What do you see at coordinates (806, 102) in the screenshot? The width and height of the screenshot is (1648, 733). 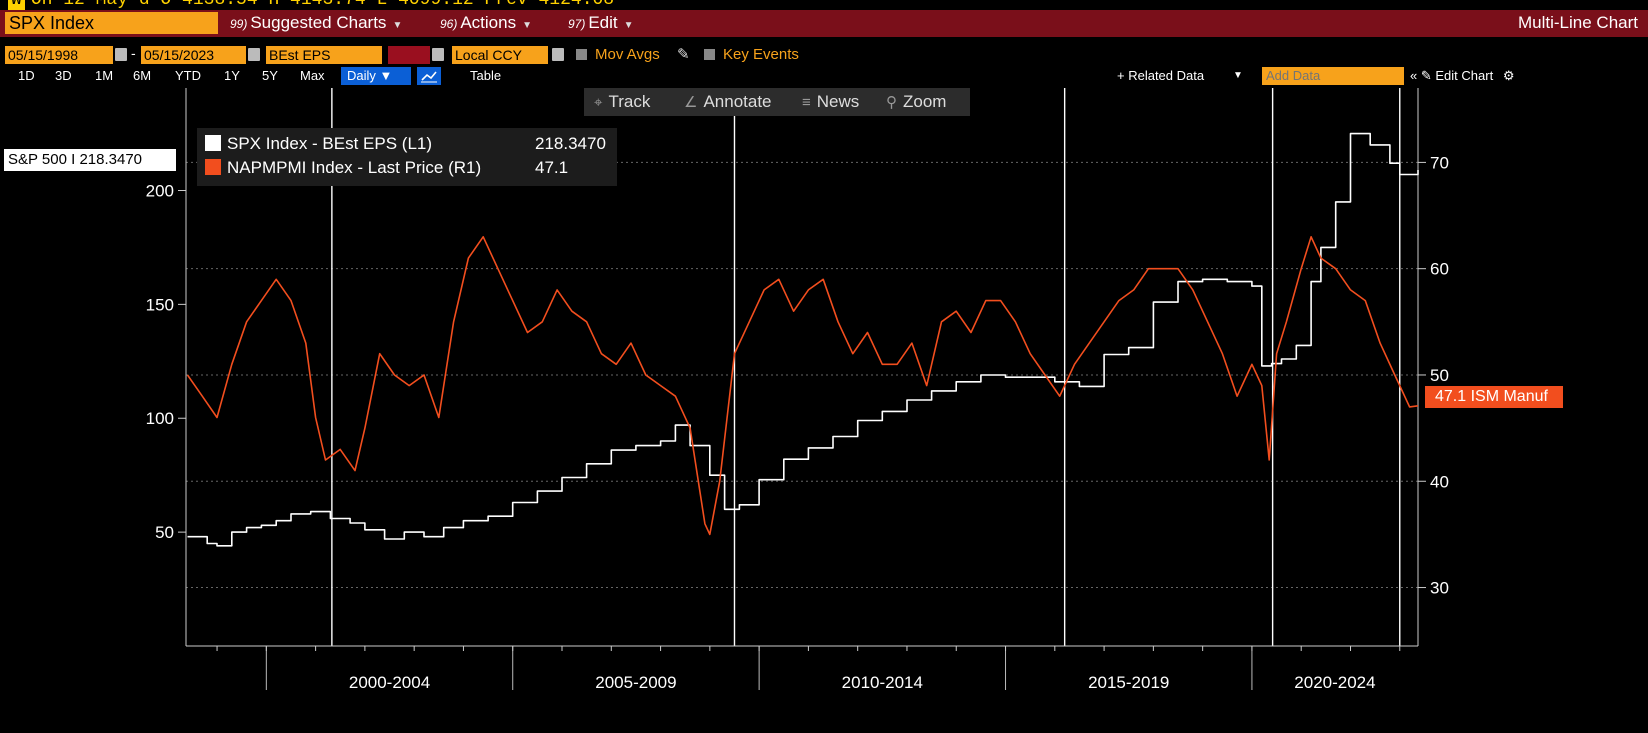 I see `news-icon: ≡` at bounding box center [806, 102].